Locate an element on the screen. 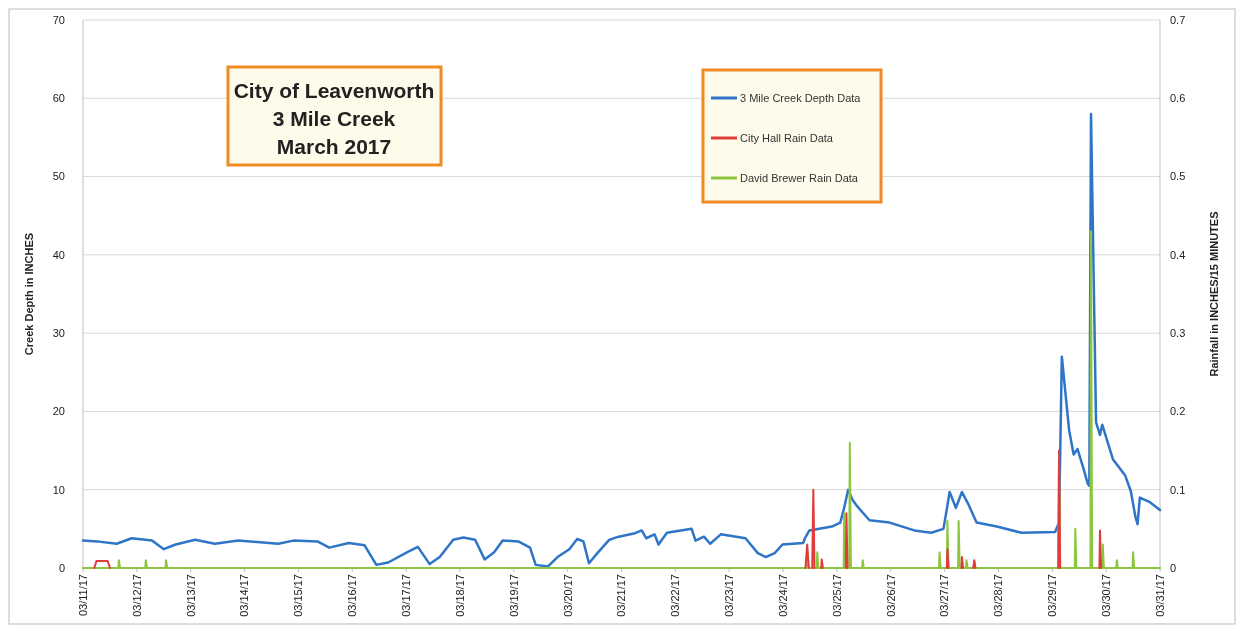 Image resolution: width=1244 pixels, height=633 pixels. x-tick-label: 03/19/17 is located at coordinates (513, 595).